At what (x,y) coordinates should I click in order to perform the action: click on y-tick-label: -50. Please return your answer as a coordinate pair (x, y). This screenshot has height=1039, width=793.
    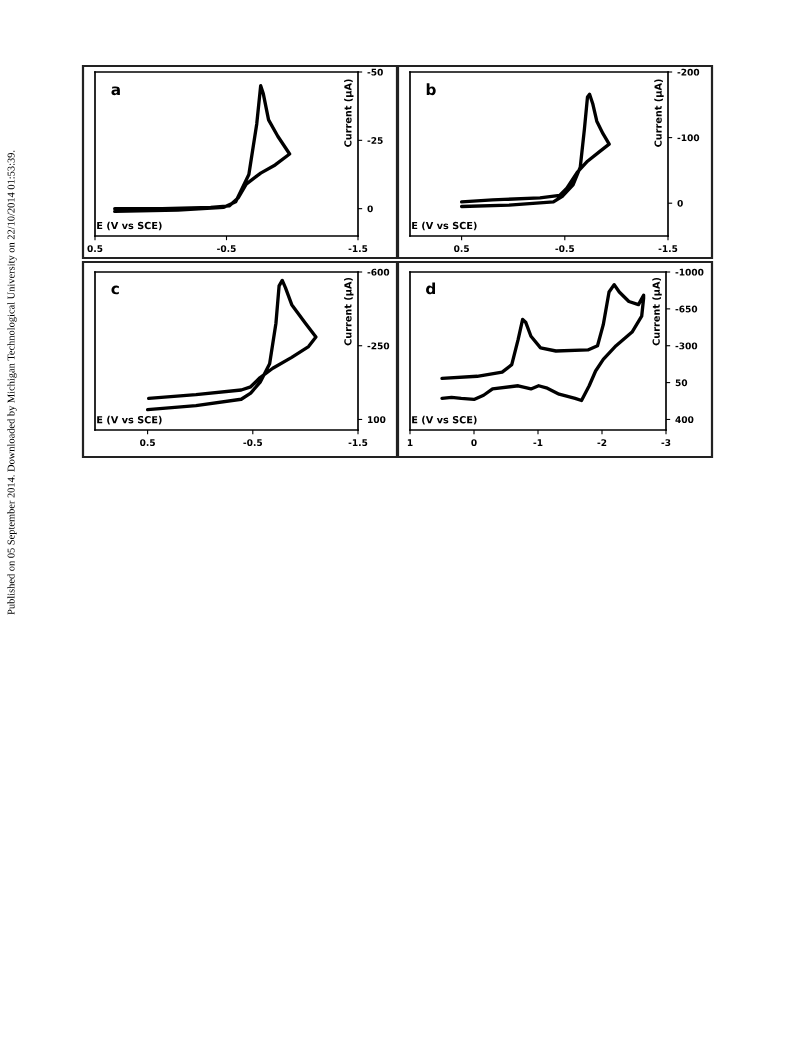
    Looking at the image, I should click on (375, 72).